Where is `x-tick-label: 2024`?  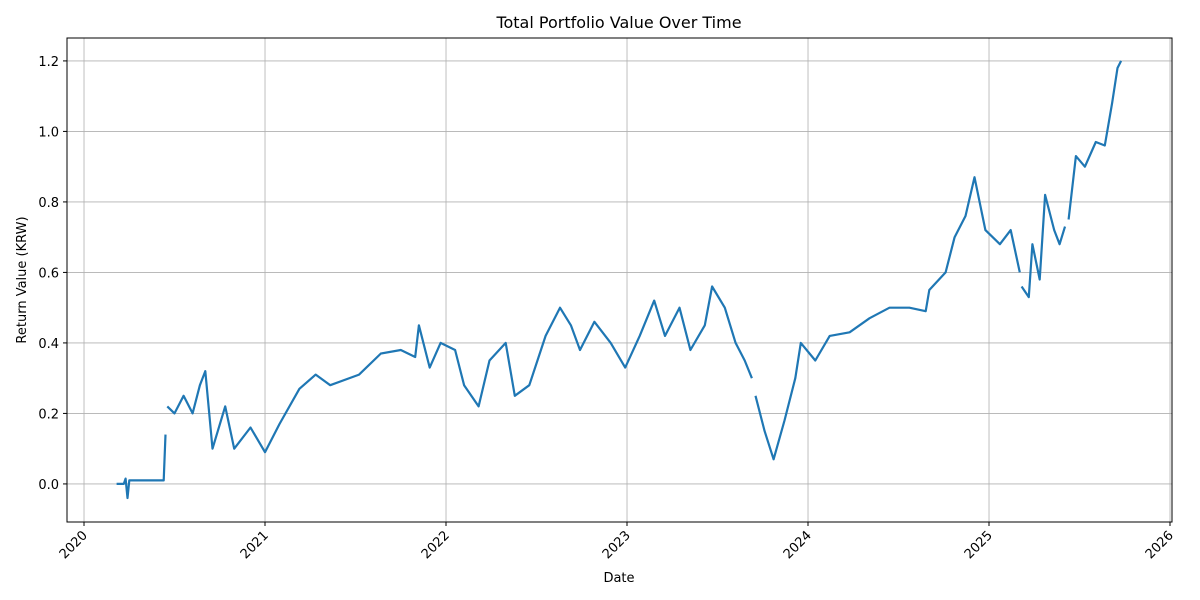 x-tick-label: 2024 is located at coordinates (798, 545).